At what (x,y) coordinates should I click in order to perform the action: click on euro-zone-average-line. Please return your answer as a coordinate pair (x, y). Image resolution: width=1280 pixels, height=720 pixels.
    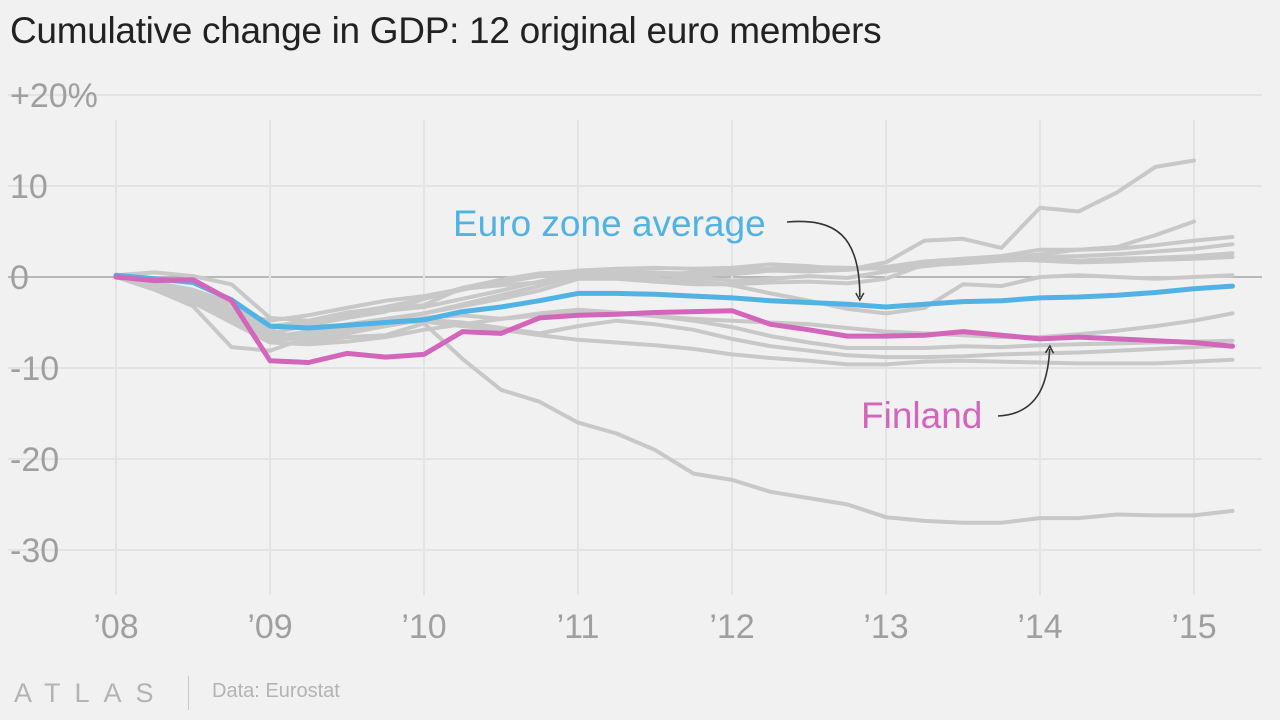
    Looking at the image, I should click on (674, 301).